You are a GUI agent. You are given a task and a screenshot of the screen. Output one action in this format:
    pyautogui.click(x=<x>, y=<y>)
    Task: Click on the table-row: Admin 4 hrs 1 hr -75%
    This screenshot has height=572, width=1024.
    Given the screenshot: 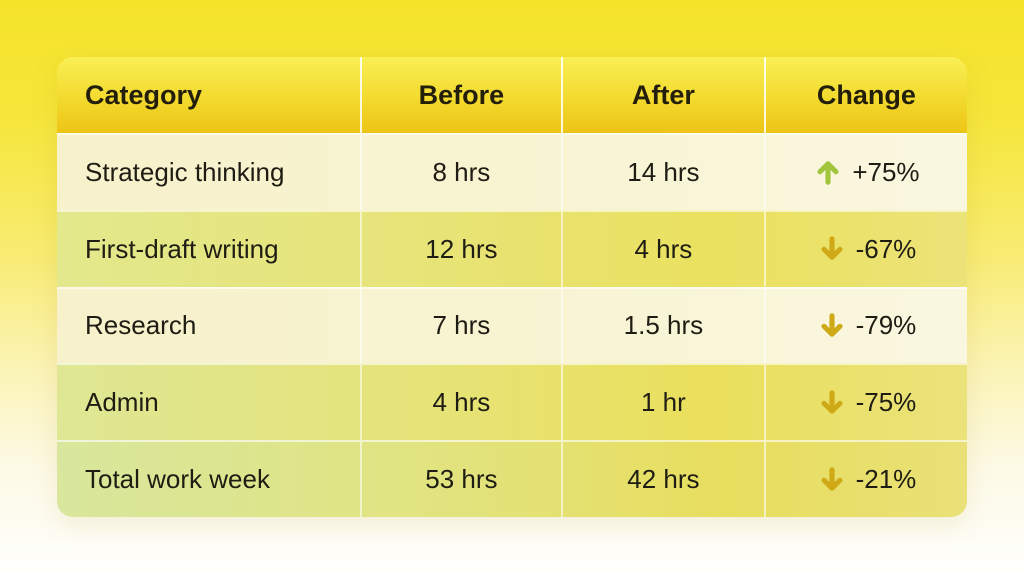 What is the action you would take?
    pyautogui.click(x=512, y=402)
    